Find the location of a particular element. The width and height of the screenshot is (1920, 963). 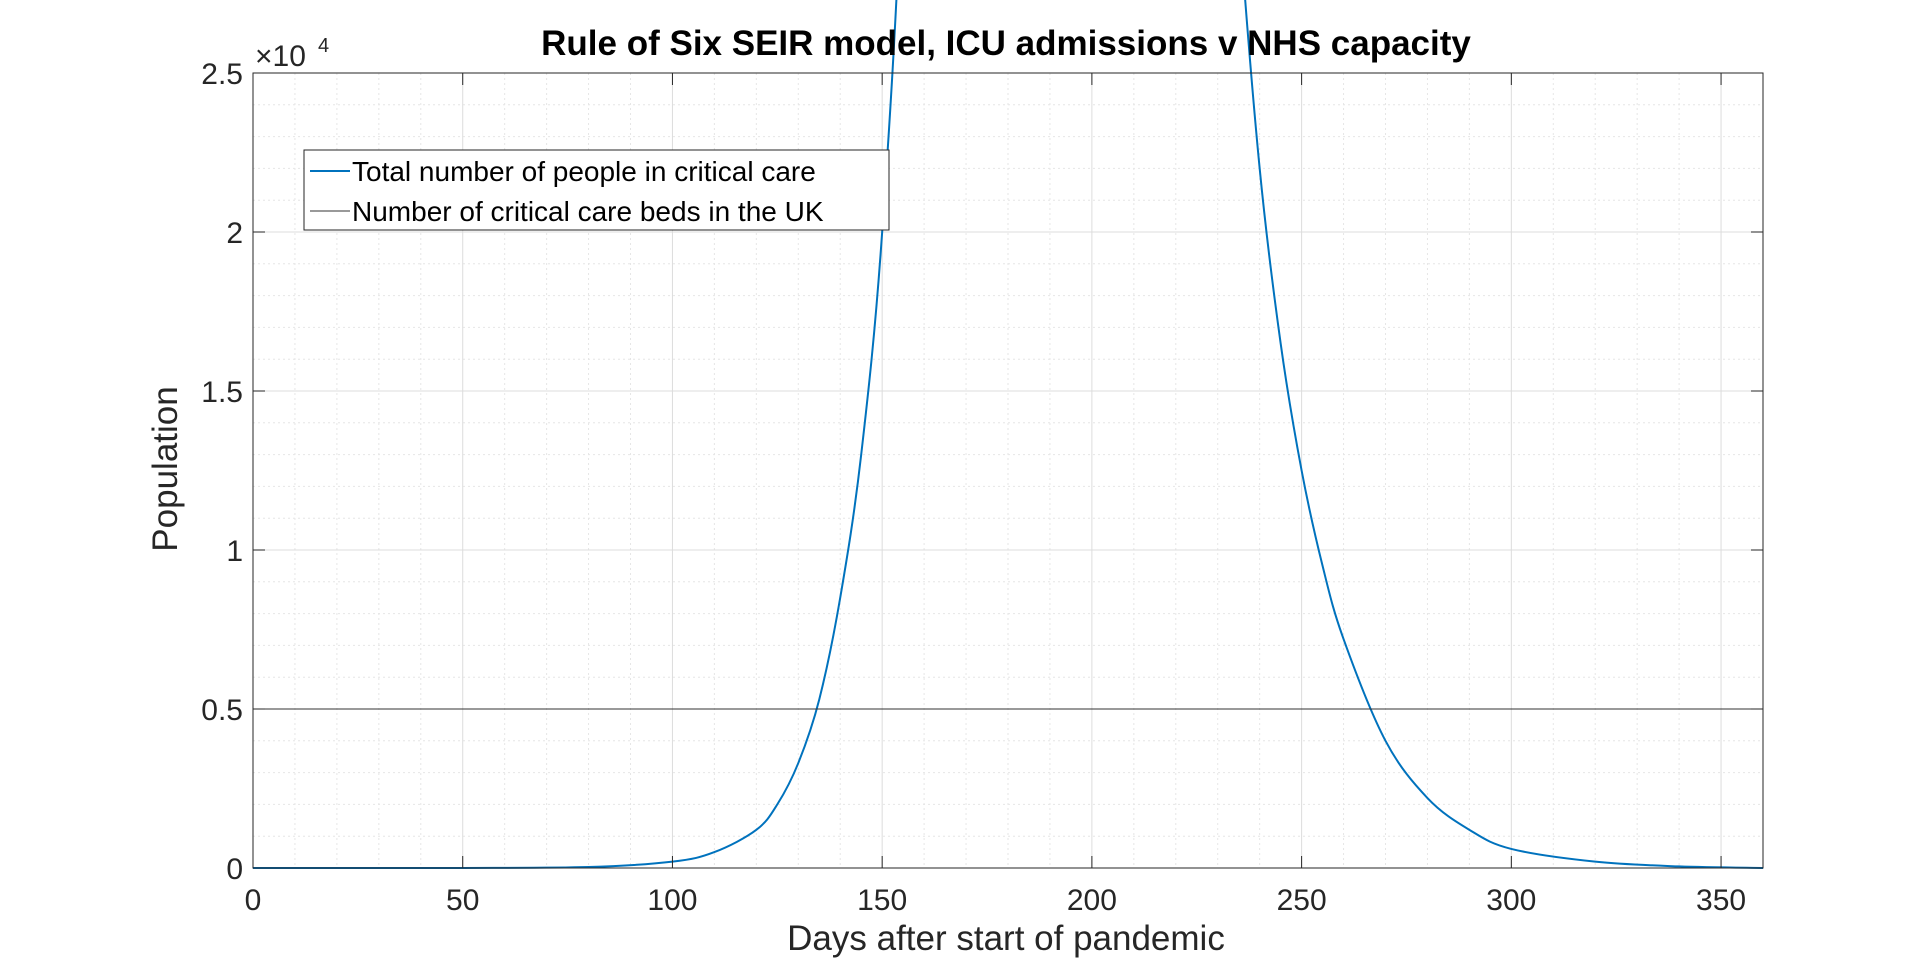

x-tick-label: 0 is located at coordinates (253, 900).